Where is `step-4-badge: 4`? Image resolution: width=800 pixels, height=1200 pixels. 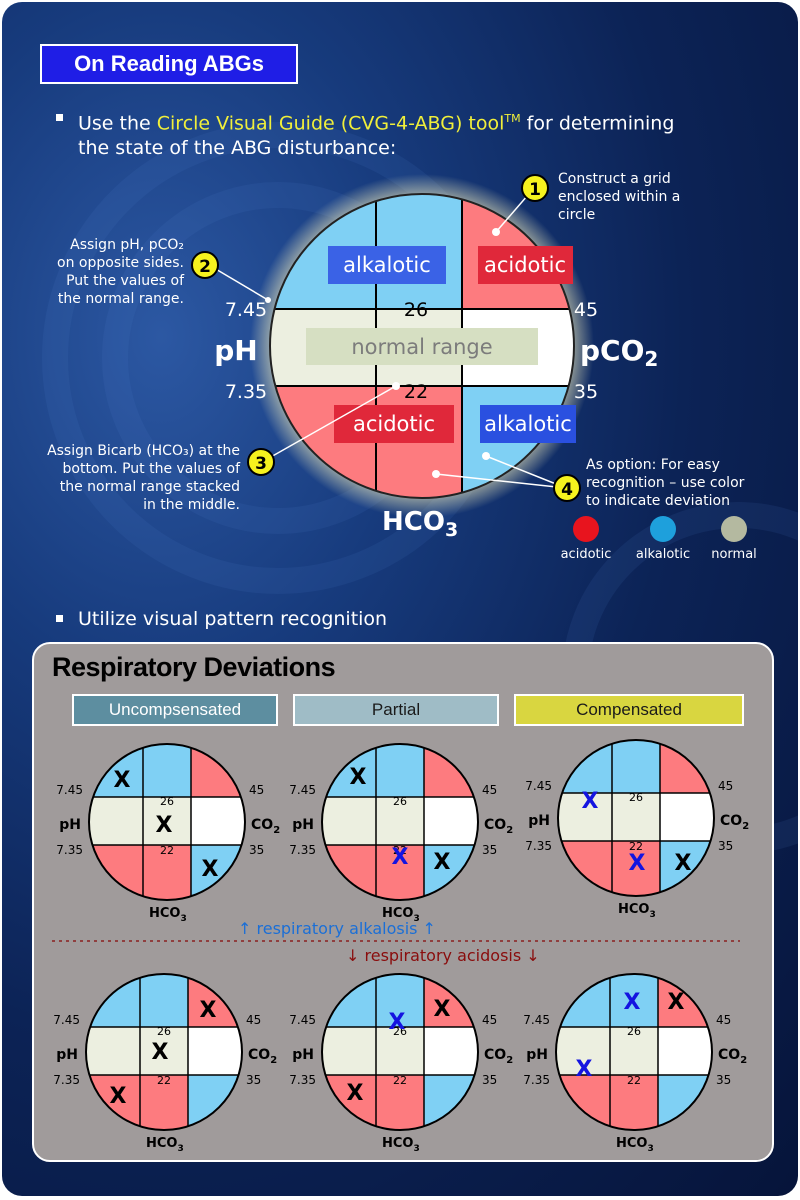 step-4-badge: 4 is located at coordinates (567, 488).